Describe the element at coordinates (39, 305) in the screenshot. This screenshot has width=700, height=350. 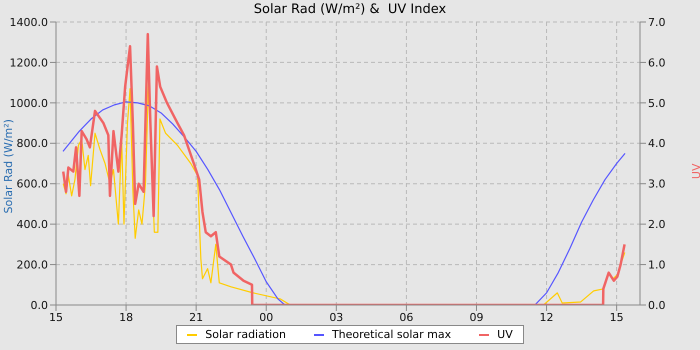
I see `y-tick-label: 0.0` at that location.